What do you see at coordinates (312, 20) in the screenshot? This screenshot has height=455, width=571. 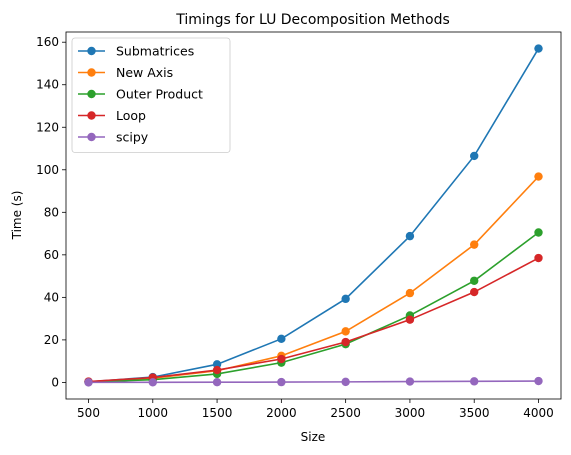 I see `chart-title: Timings for LU Decomposition Methods` at bounding box center [312, 20].